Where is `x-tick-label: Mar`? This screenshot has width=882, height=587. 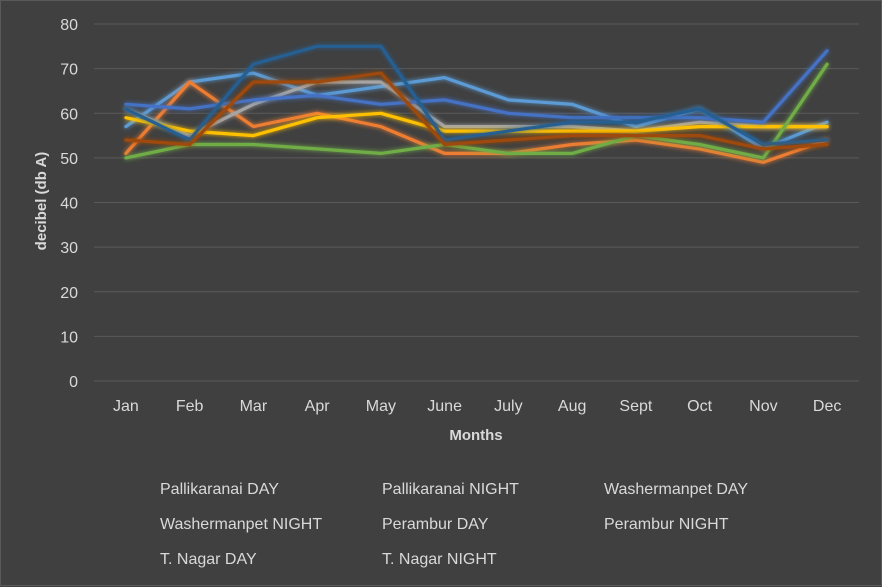 x-tick-label: Mar is located at coordinates (254, 406).